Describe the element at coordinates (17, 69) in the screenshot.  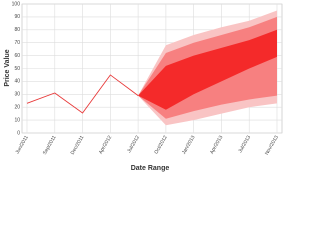
I see `y-tick-label: 50` at that location.